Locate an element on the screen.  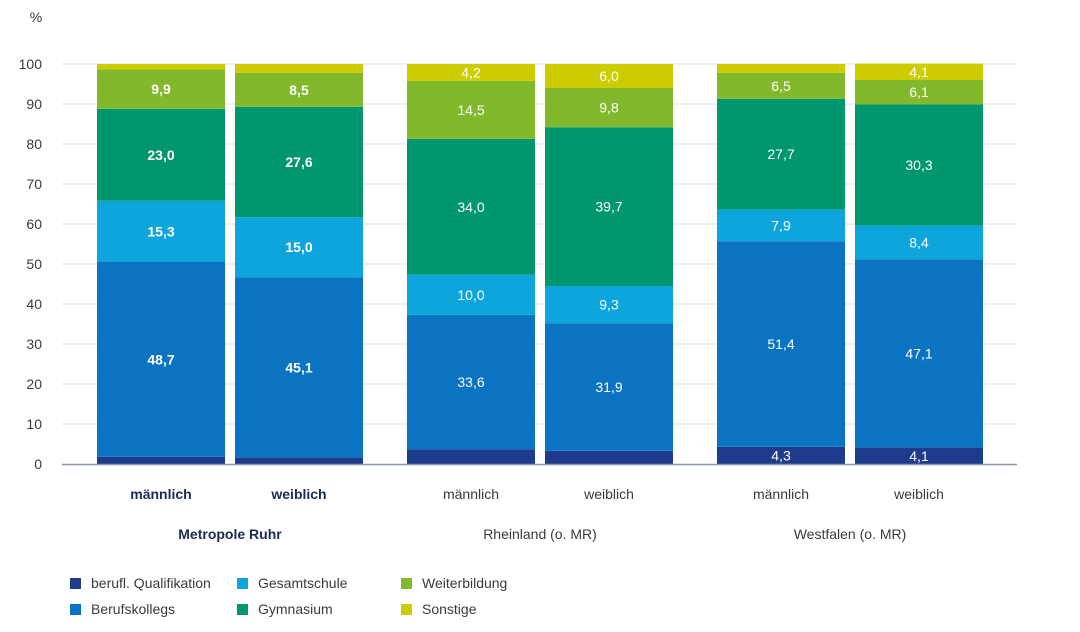
legend-label: berufl. Qualifikation is located at coordinates (151, 583).